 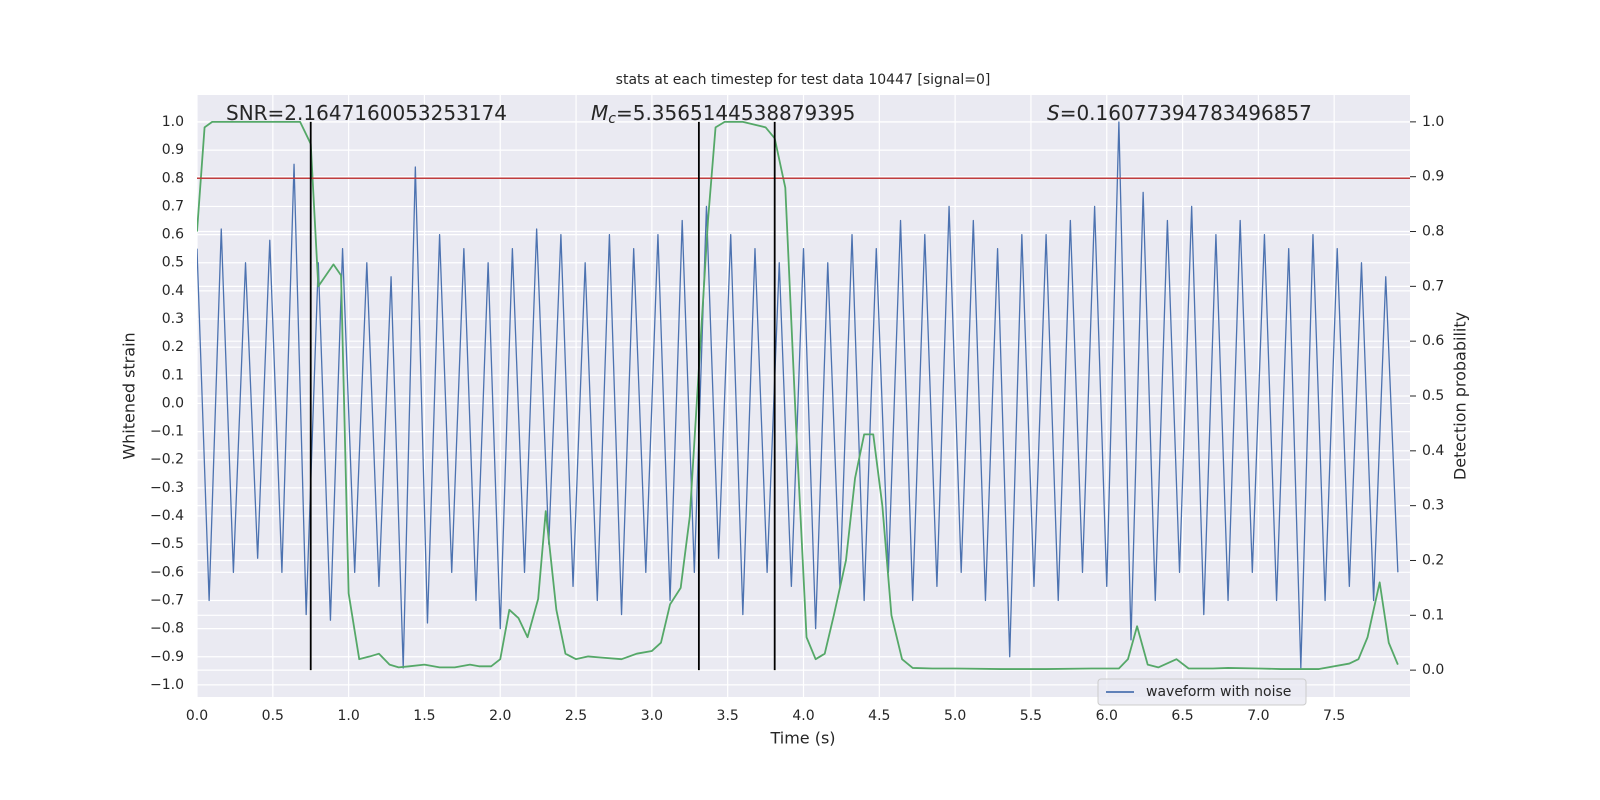 I want to click on annotation: Mc=5.3565144538879395, so click(x=723, y=114).